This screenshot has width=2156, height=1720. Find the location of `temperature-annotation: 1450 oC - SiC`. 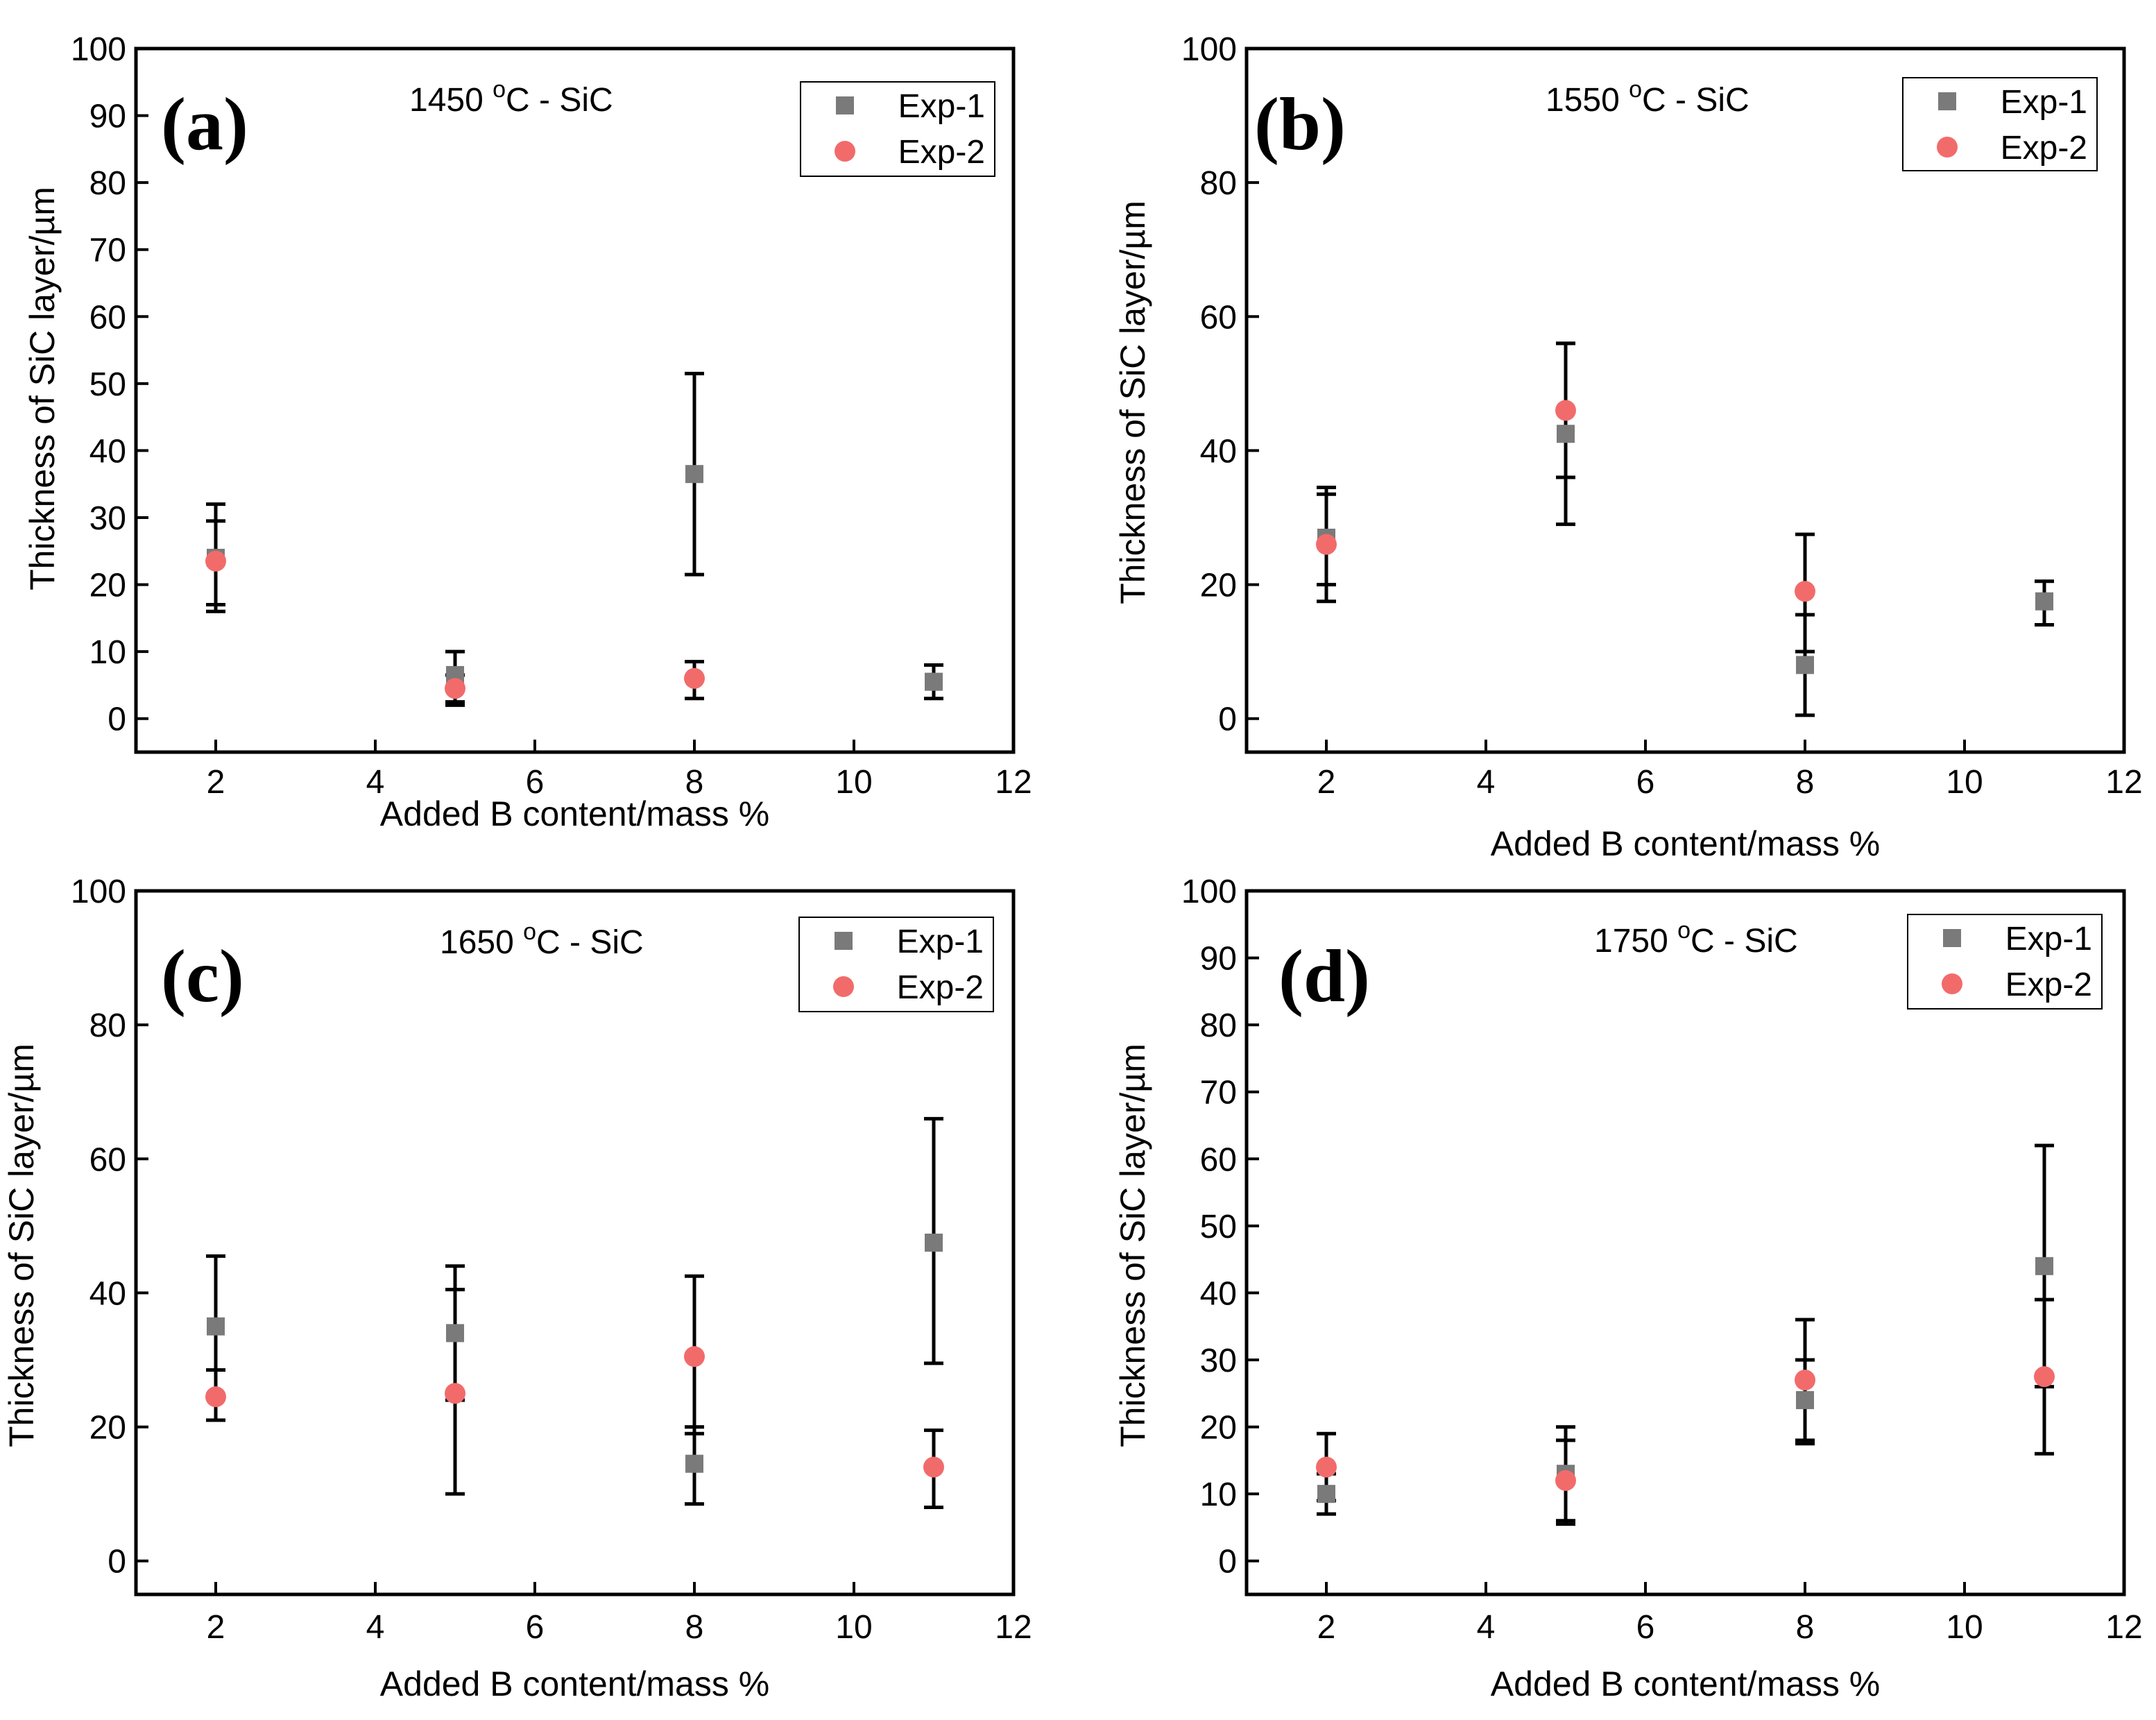

temperature-annotation: 1450 oC - SiC is located at coordinates (511, 97).